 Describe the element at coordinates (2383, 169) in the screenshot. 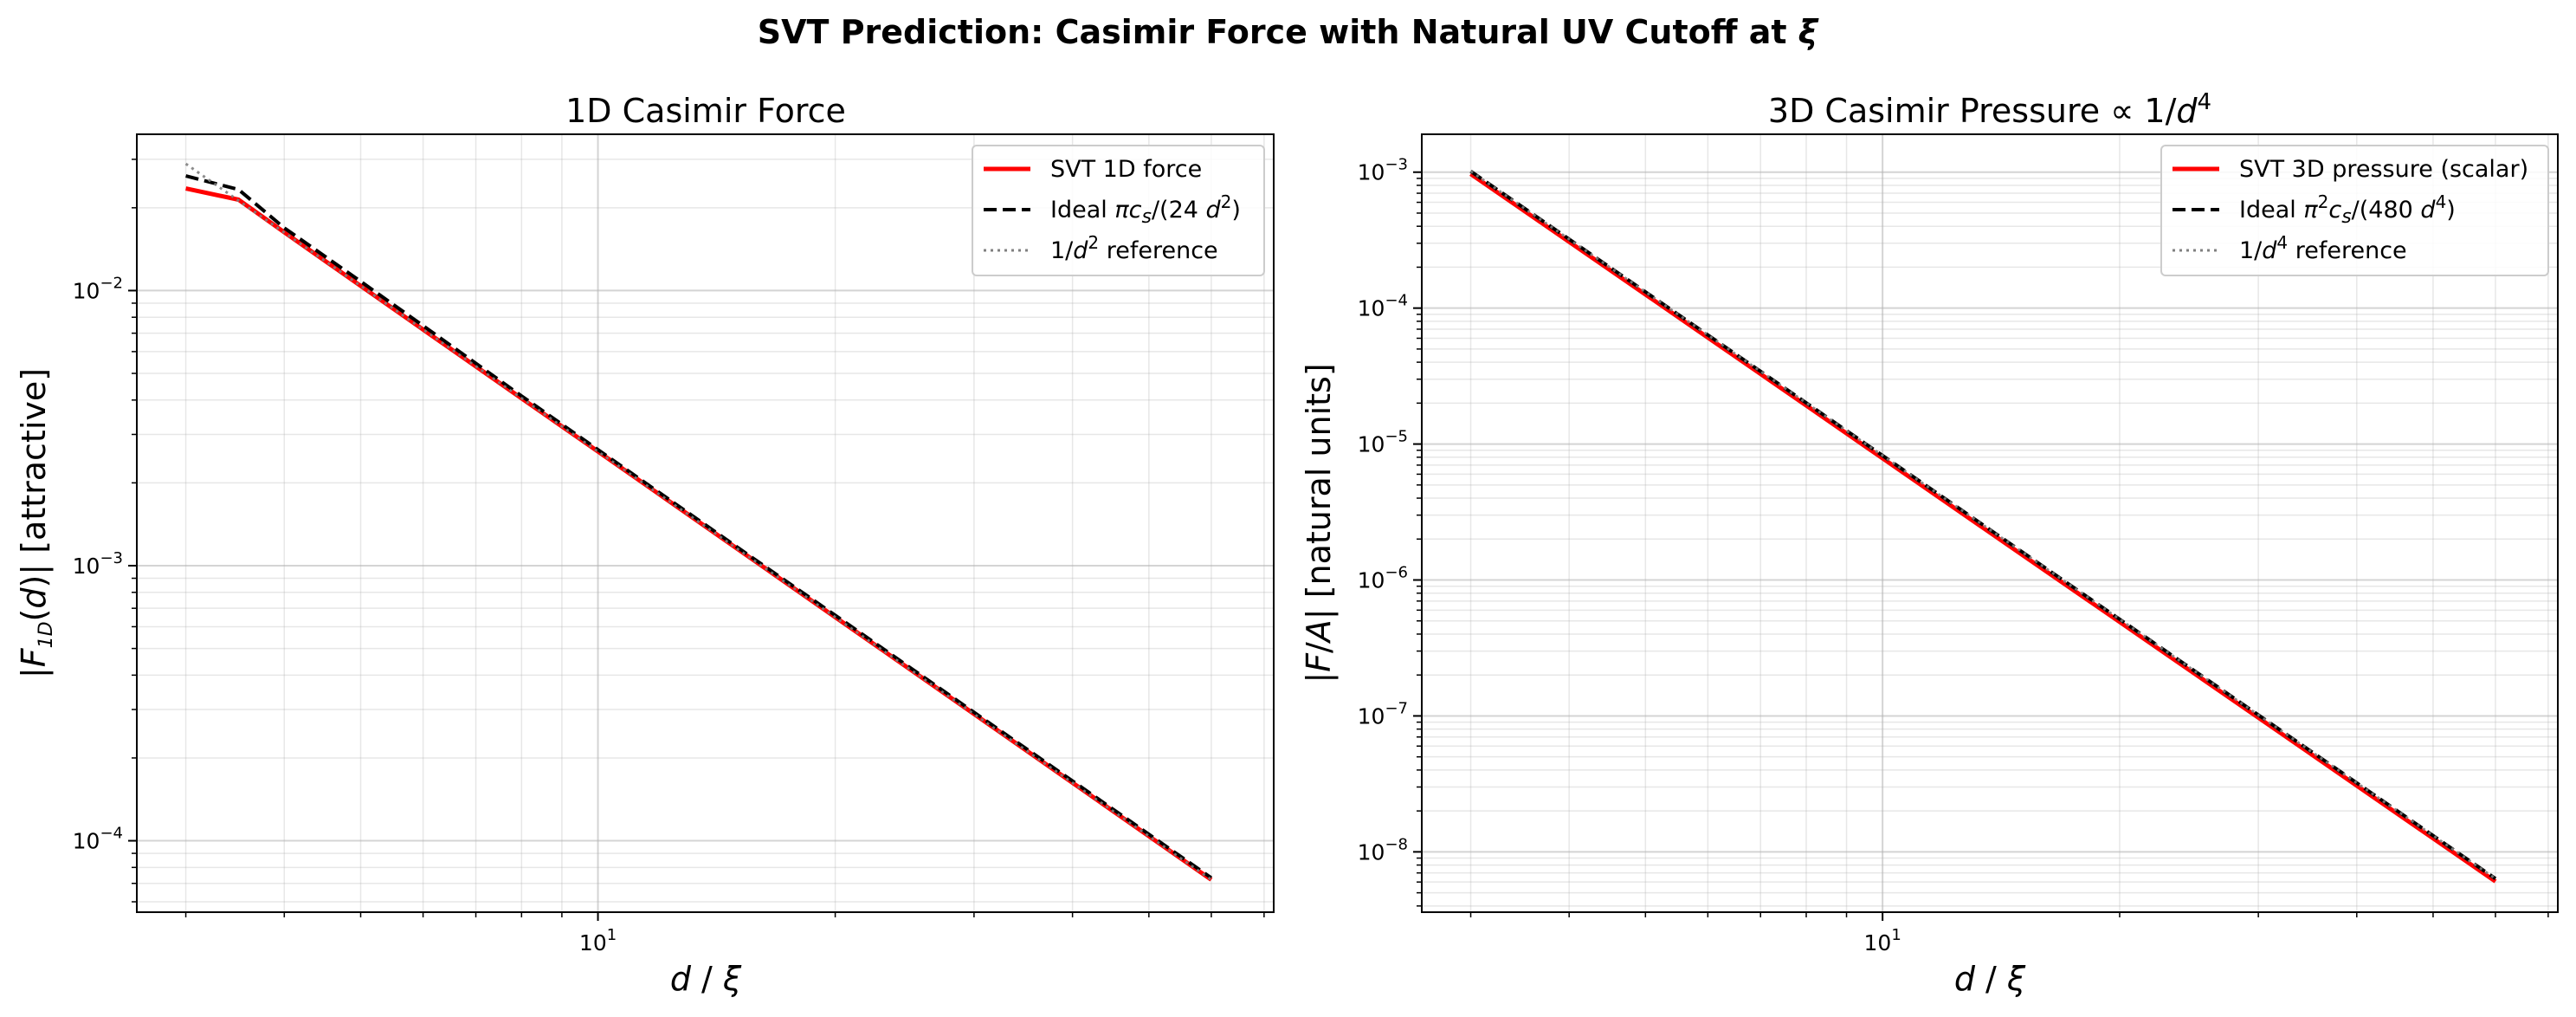

I see `legend-label-svt: SVT 3D pressure (scalar)` at that location.